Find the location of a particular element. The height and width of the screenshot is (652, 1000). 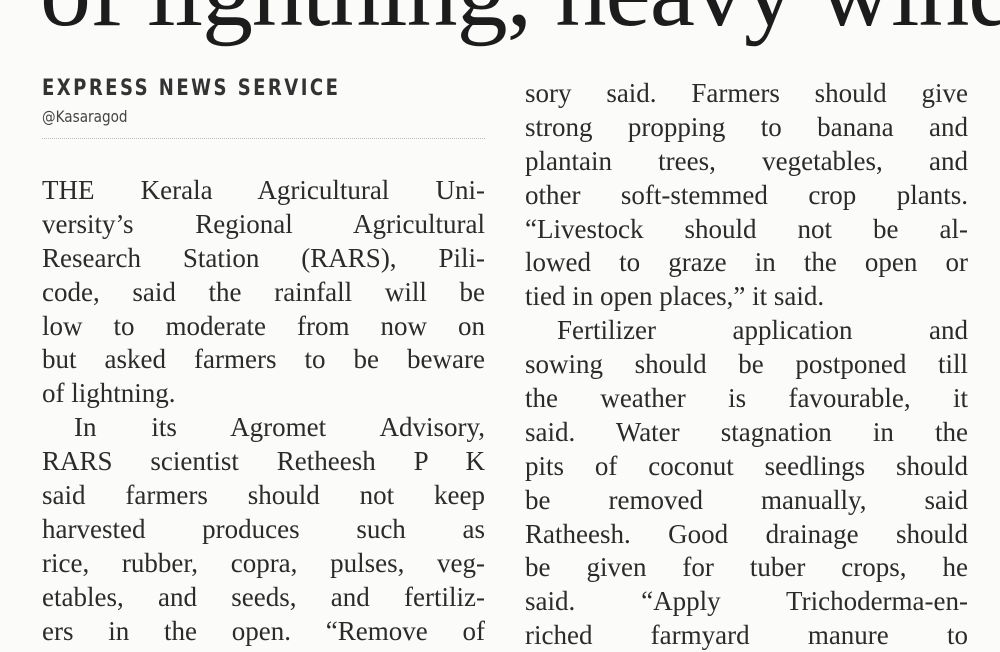

byline-divider is located at coordinates (263, 138).